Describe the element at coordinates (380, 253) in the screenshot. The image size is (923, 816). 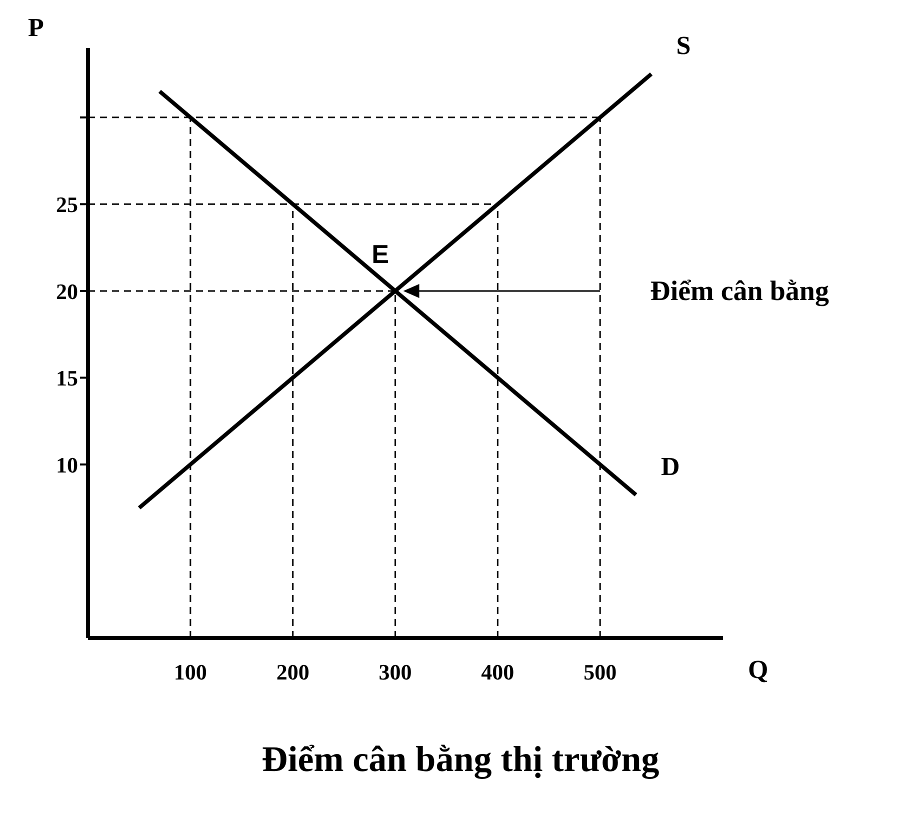
I see `annotation: E` at that location.